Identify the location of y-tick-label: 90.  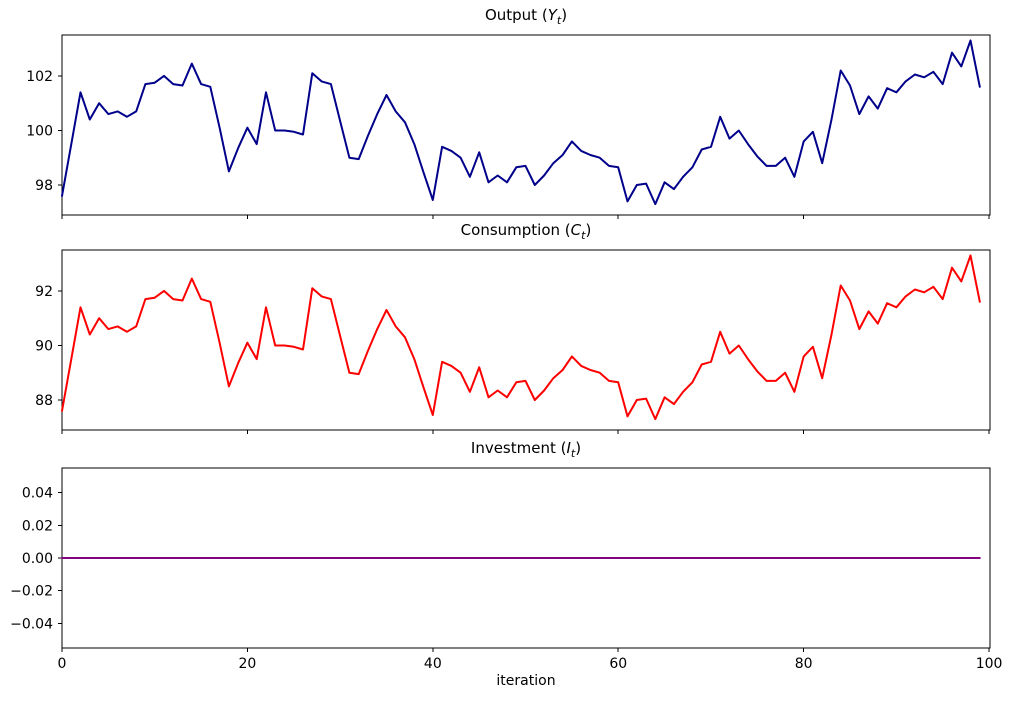
(44, 346).